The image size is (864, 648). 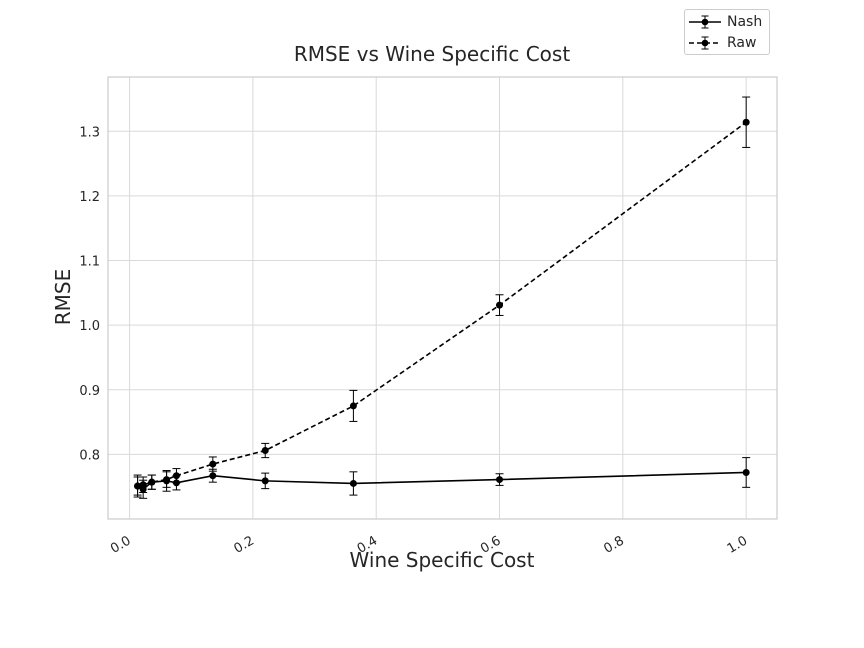 I want to click on legend-label-nash: Nash, so click(x=745, y=22).